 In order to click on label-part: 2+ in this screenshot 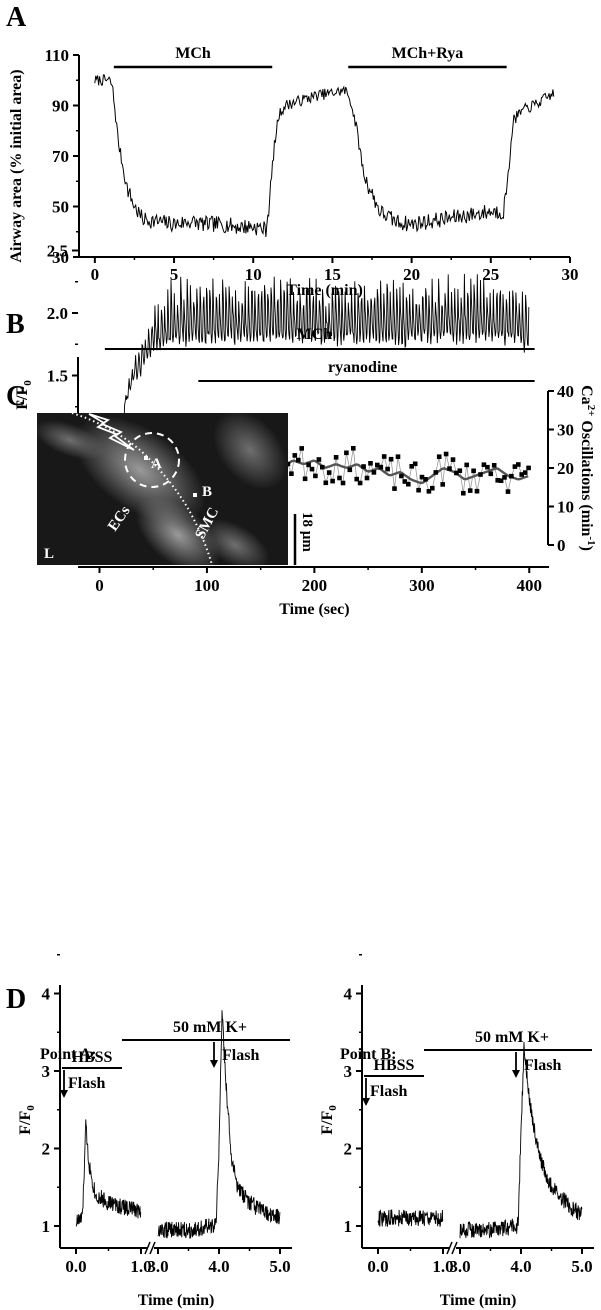, I will do `click(591, 411)`.